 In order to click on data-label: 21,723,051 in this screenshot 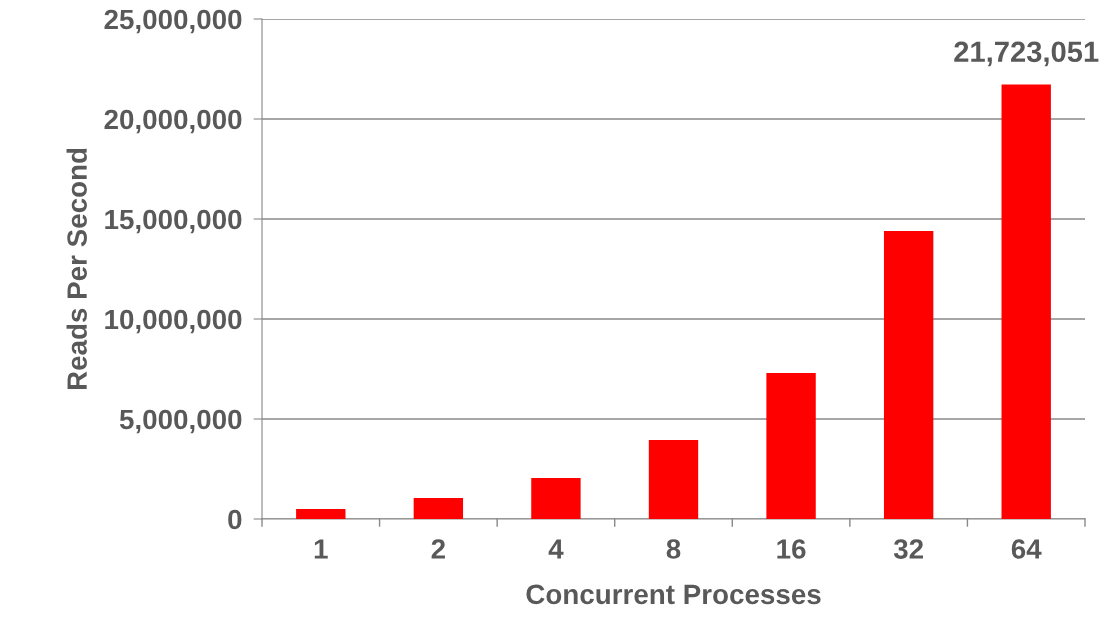, I will do `click(1026, 54)`.